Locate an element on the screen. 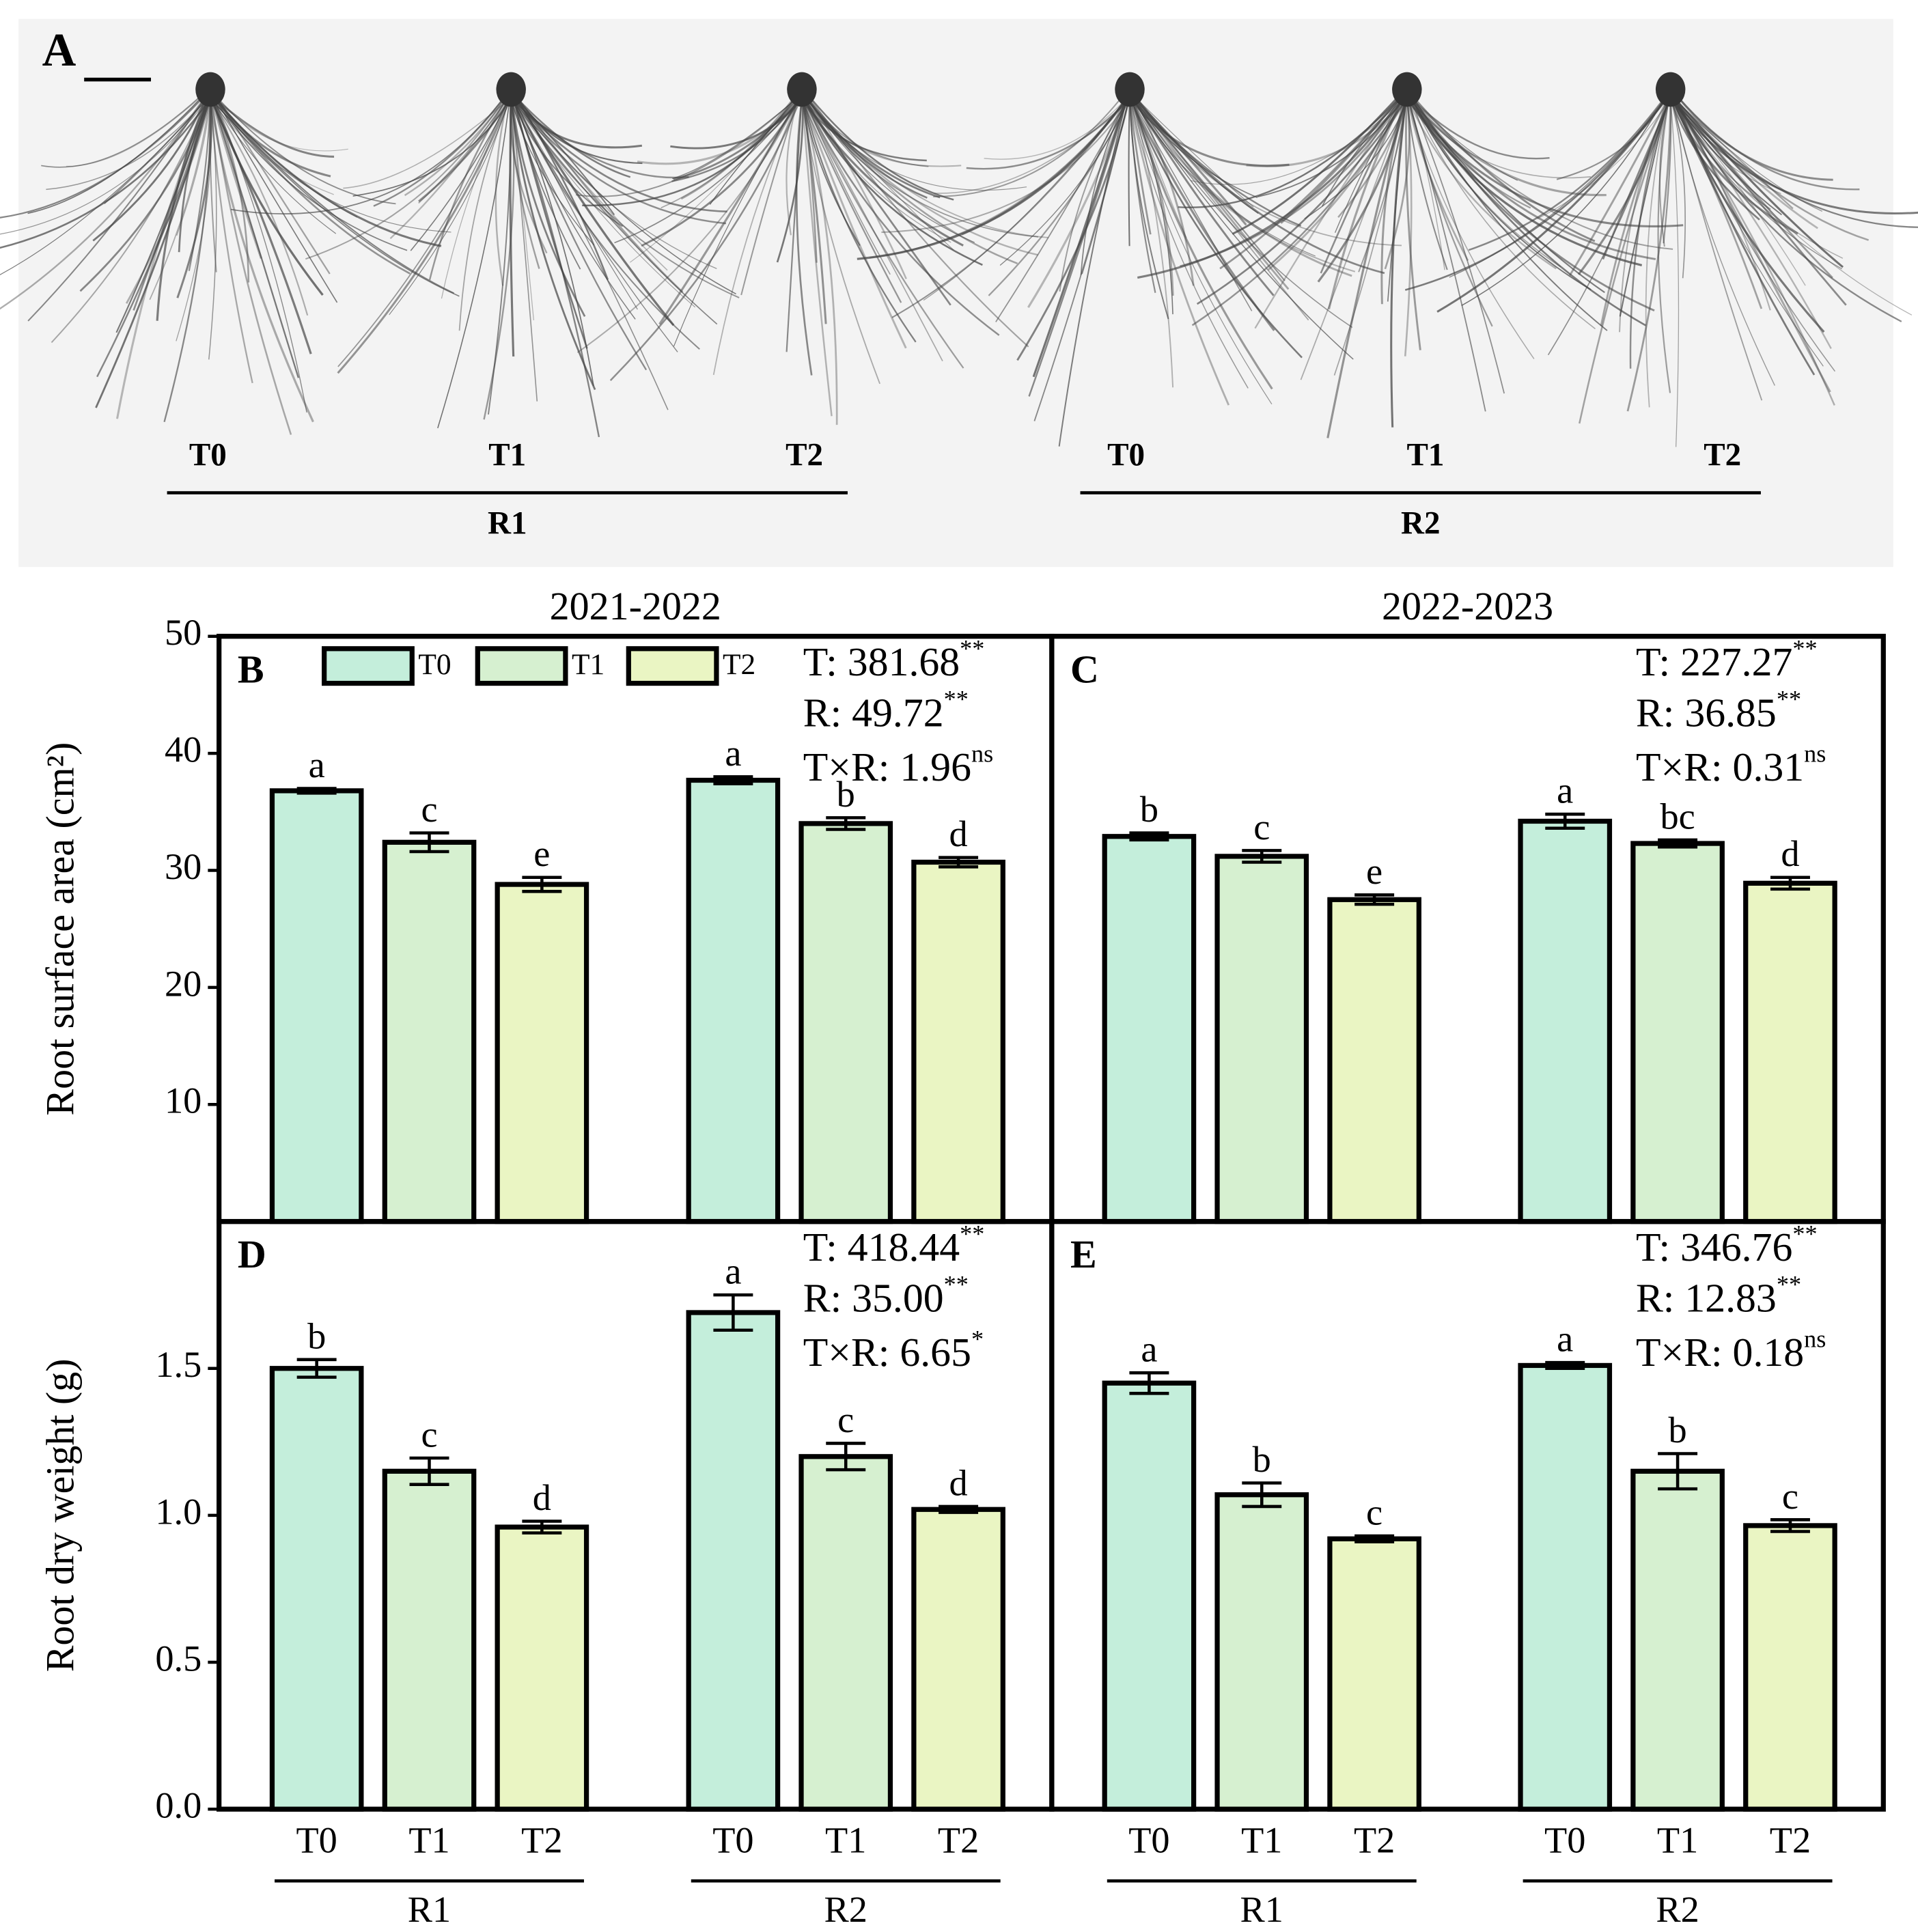 The width and height of the screenshot is (1918, 1932). significance-letter: b is located at coordinates (1262, 1459).